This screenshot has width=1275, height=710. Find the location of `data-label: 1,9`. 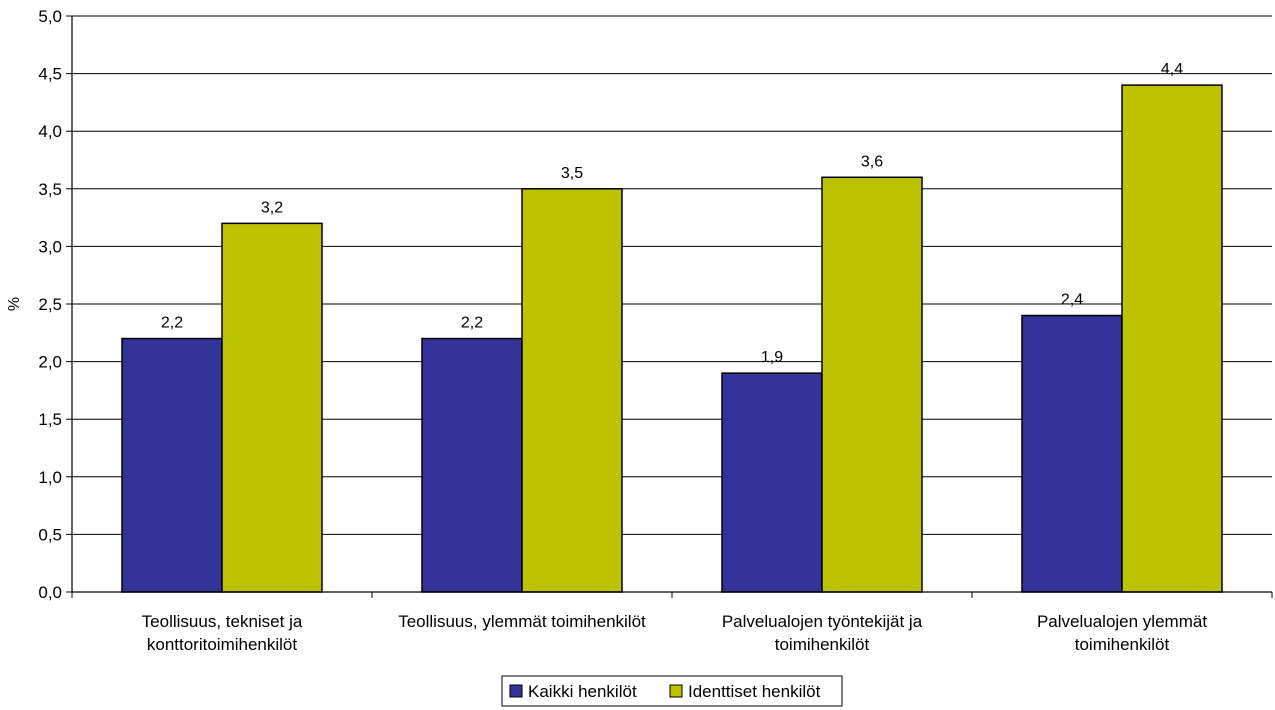

data-label: 1,9 is located at coordinates (772, 357).